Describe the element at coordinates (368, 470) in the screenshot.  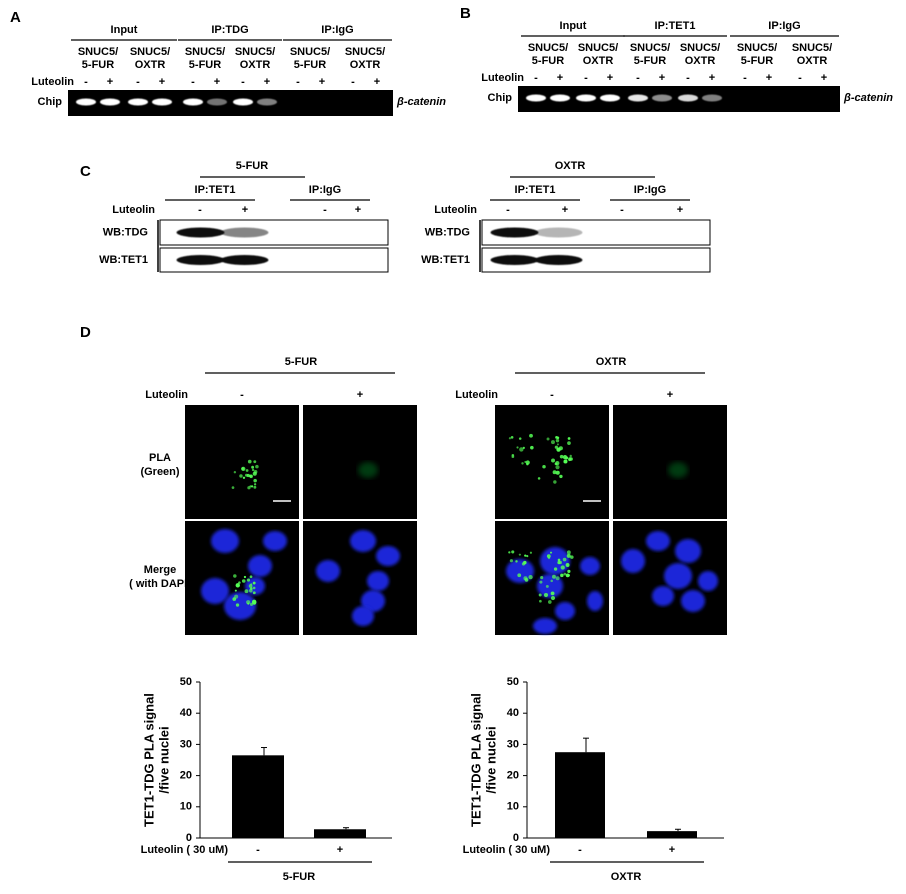
I see `pla-haze` at that location.